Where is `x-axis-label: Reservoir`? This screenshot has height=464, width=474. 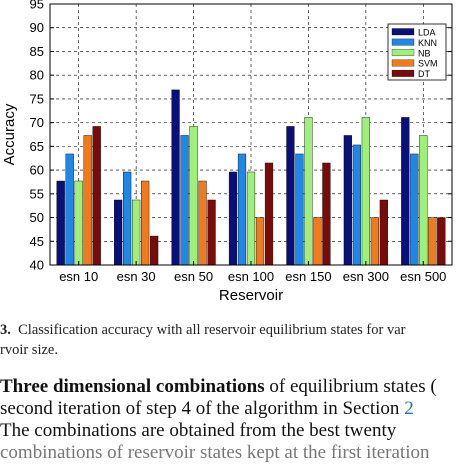
x-axis-label: Reservoir is located at coordinates (251, 295).